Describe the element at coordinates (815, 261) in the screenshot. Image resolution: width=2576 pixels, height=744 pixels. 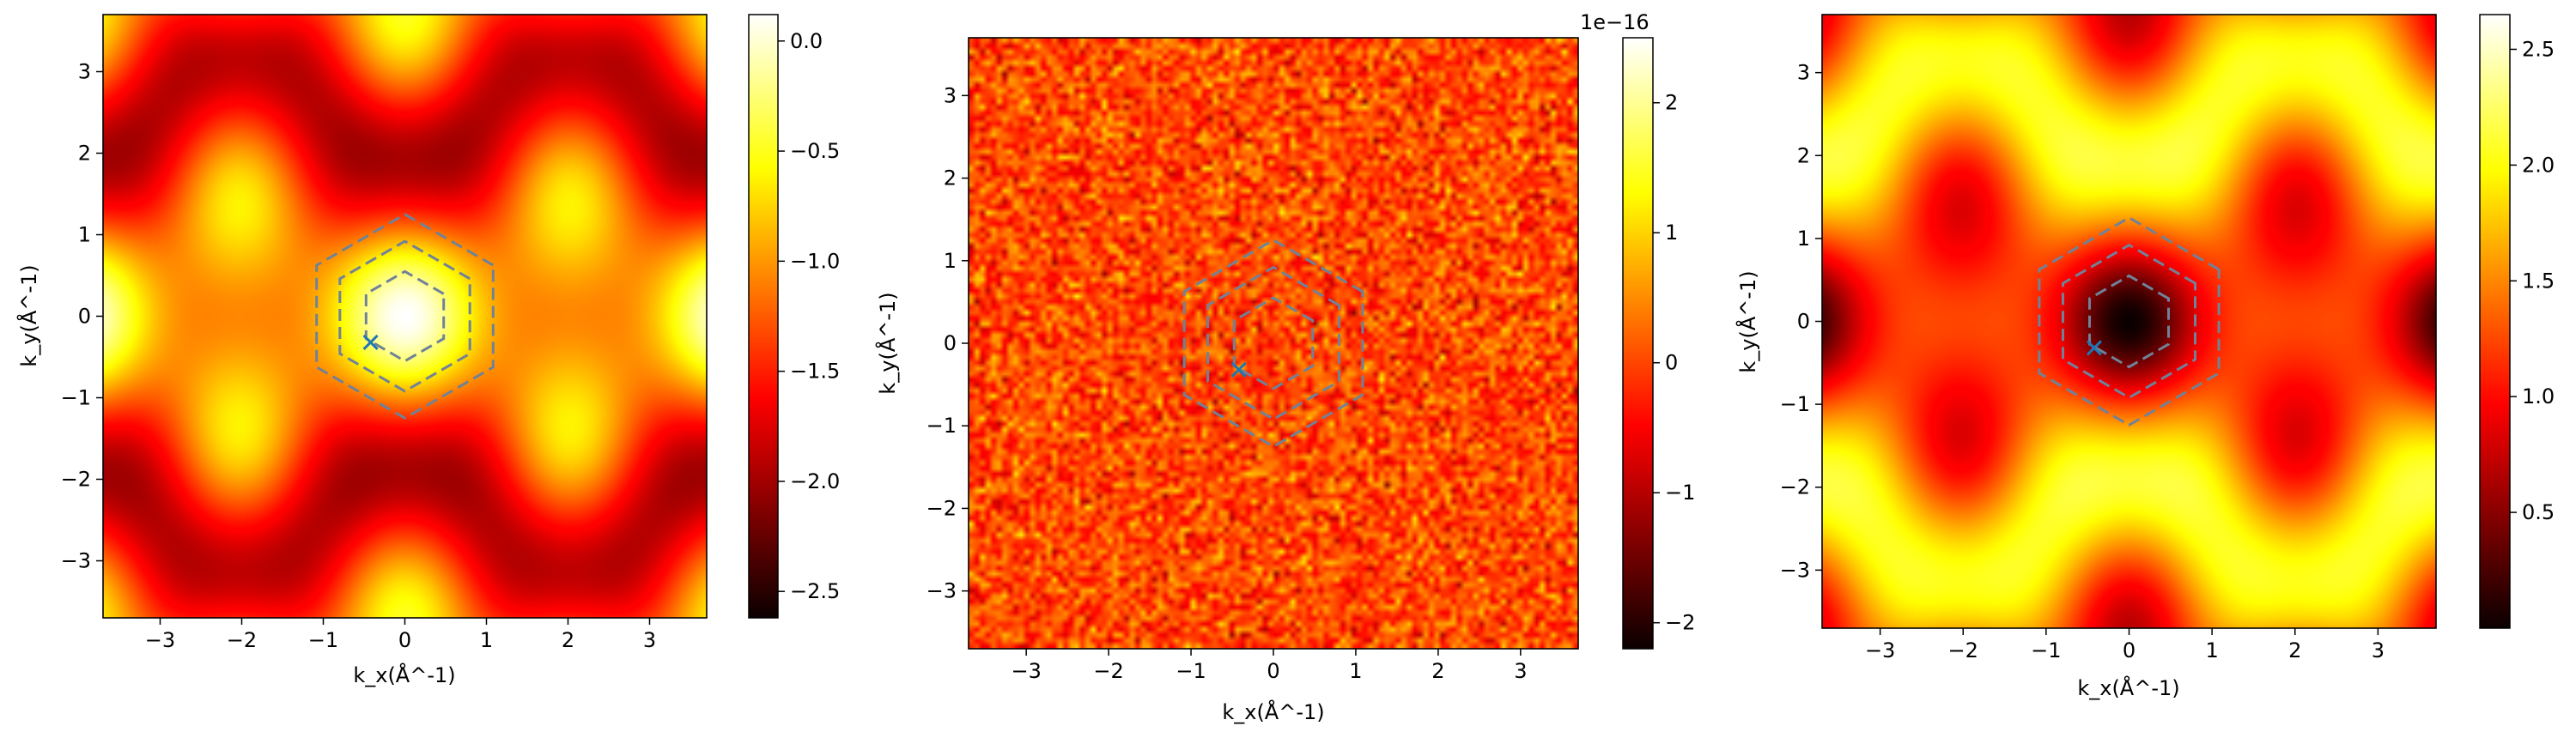
I see `colorbar-tick-label: −1.0` at that location.